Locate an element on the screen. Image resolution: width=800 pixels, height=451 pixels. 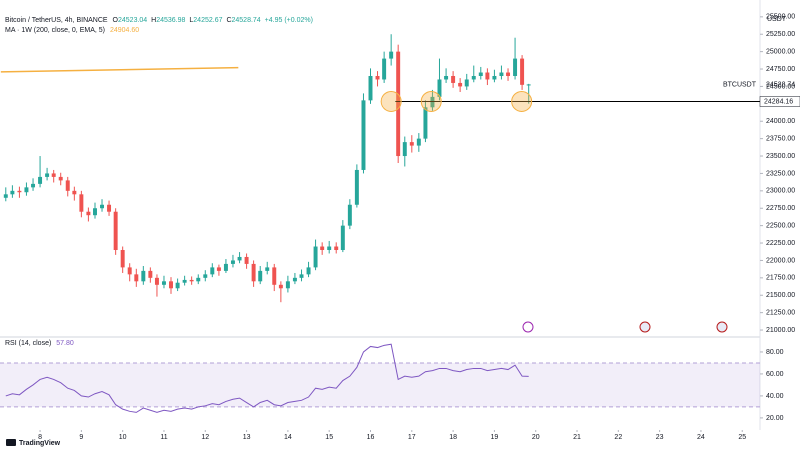
rsi-y-tick-label: 40.00 is located at coordinates (775, 396).